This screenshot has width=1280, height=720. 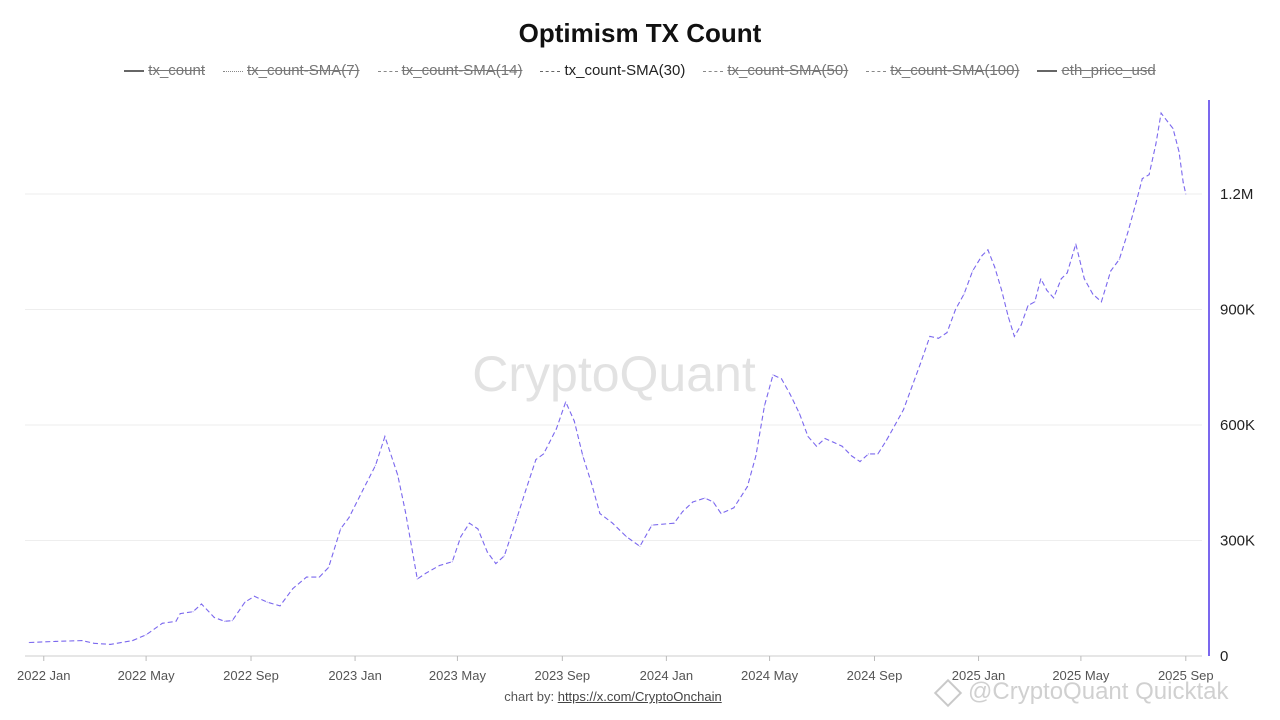 What do you see at coordinates (640, 33) in the screenshot?
I see `chart-title: Optimism TX Count` at bounding box center [640, 33].